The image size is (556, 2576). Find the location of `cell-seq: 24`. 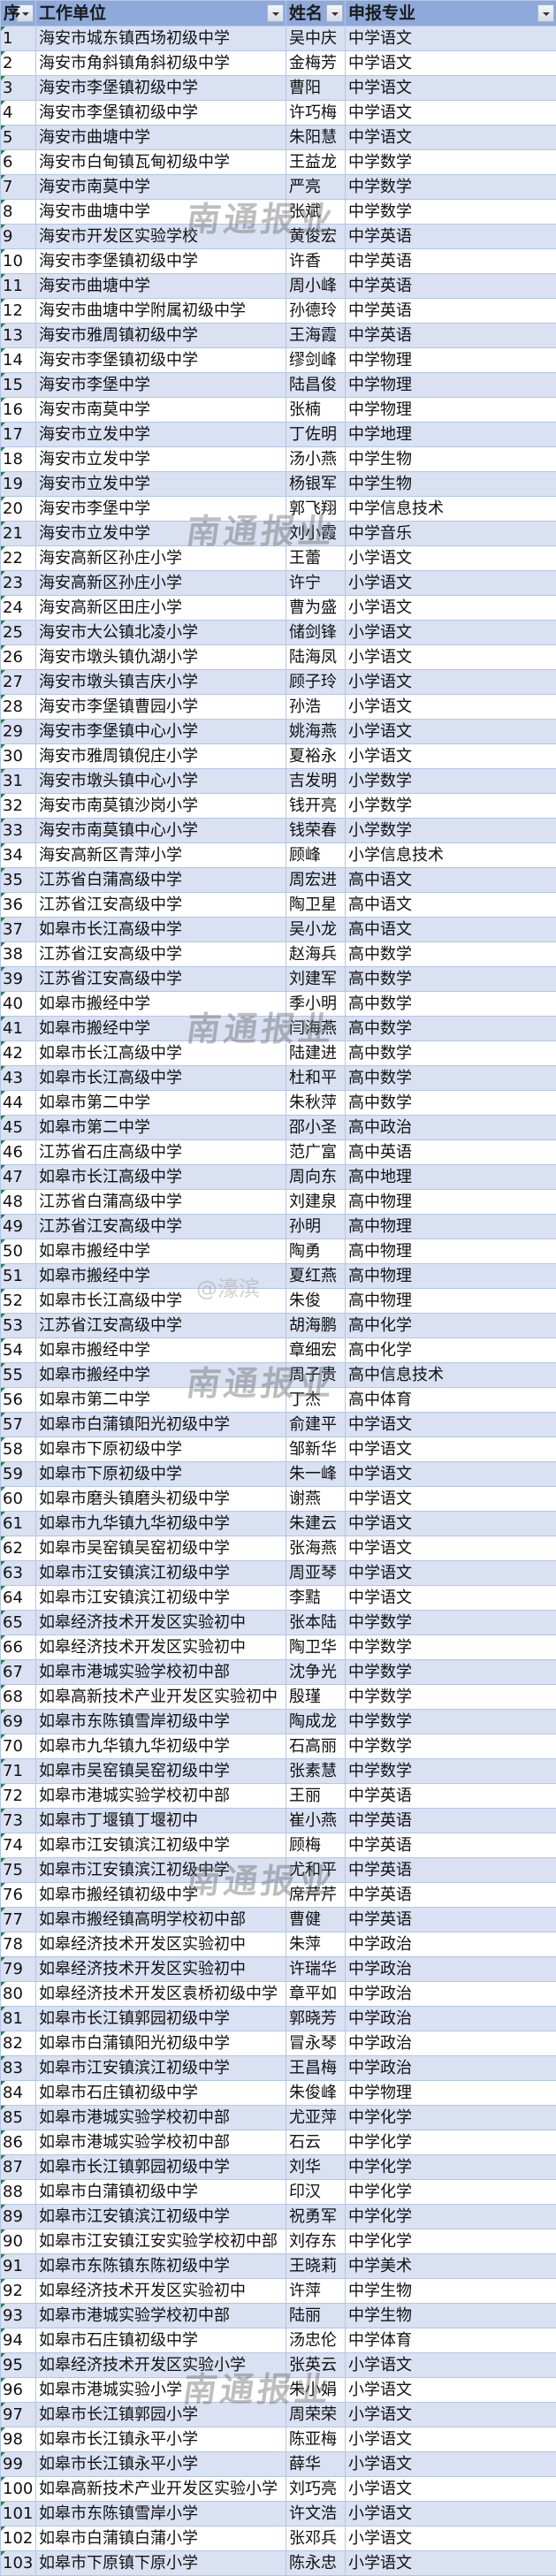

cell-seq: 24 is located at coordinates (18, 608).